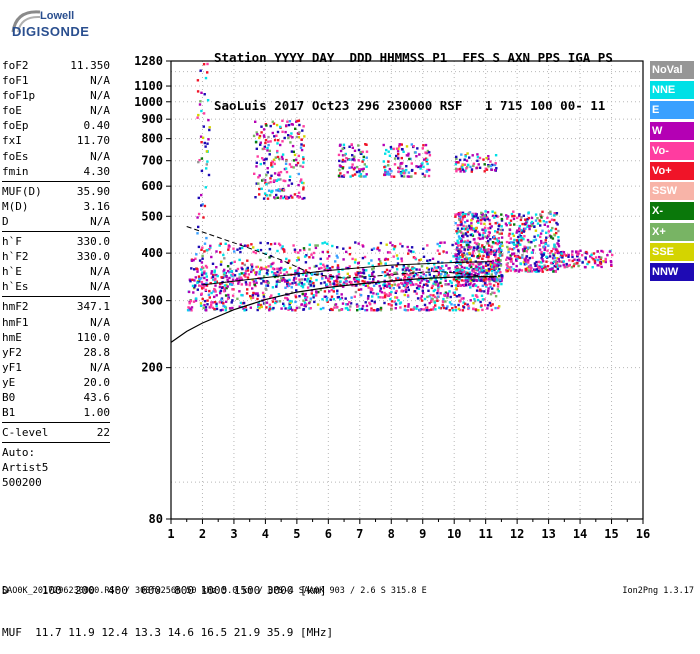  What do you see at coordinates (56, 206) in the screenshot?
I see `param-group-muf: MUF(D) 35.90 M(D) 3.16 D N/A` at bounding box center [56, 206].